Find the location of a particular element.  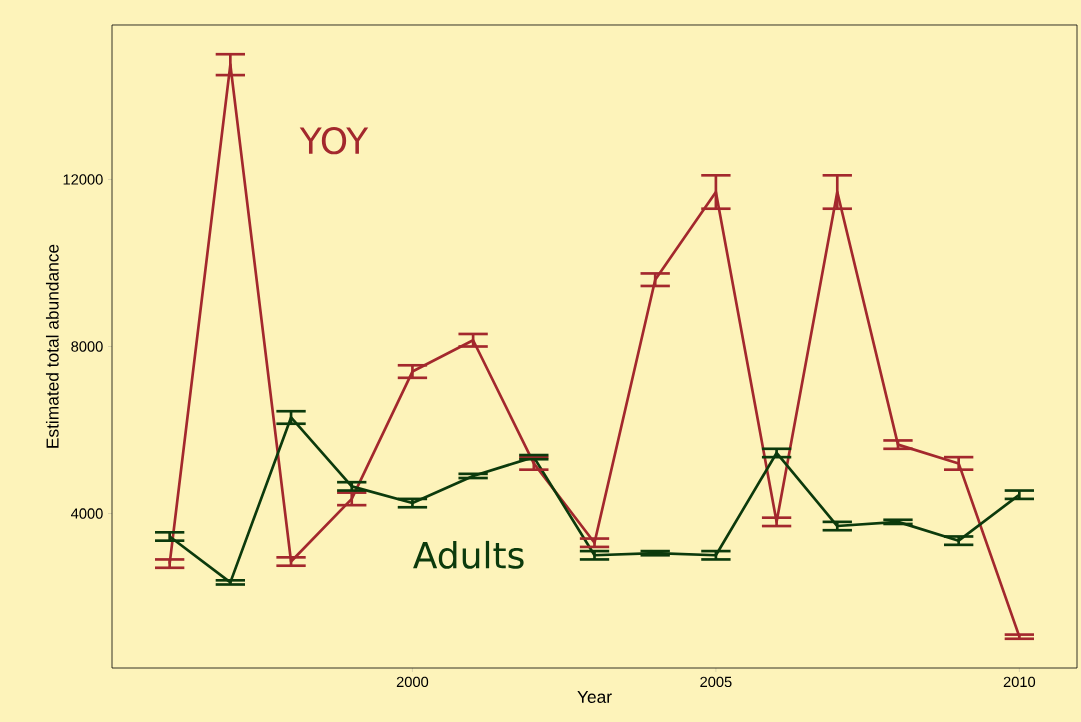

y-tick-label: 8000 is located at coordinates (87, 346).